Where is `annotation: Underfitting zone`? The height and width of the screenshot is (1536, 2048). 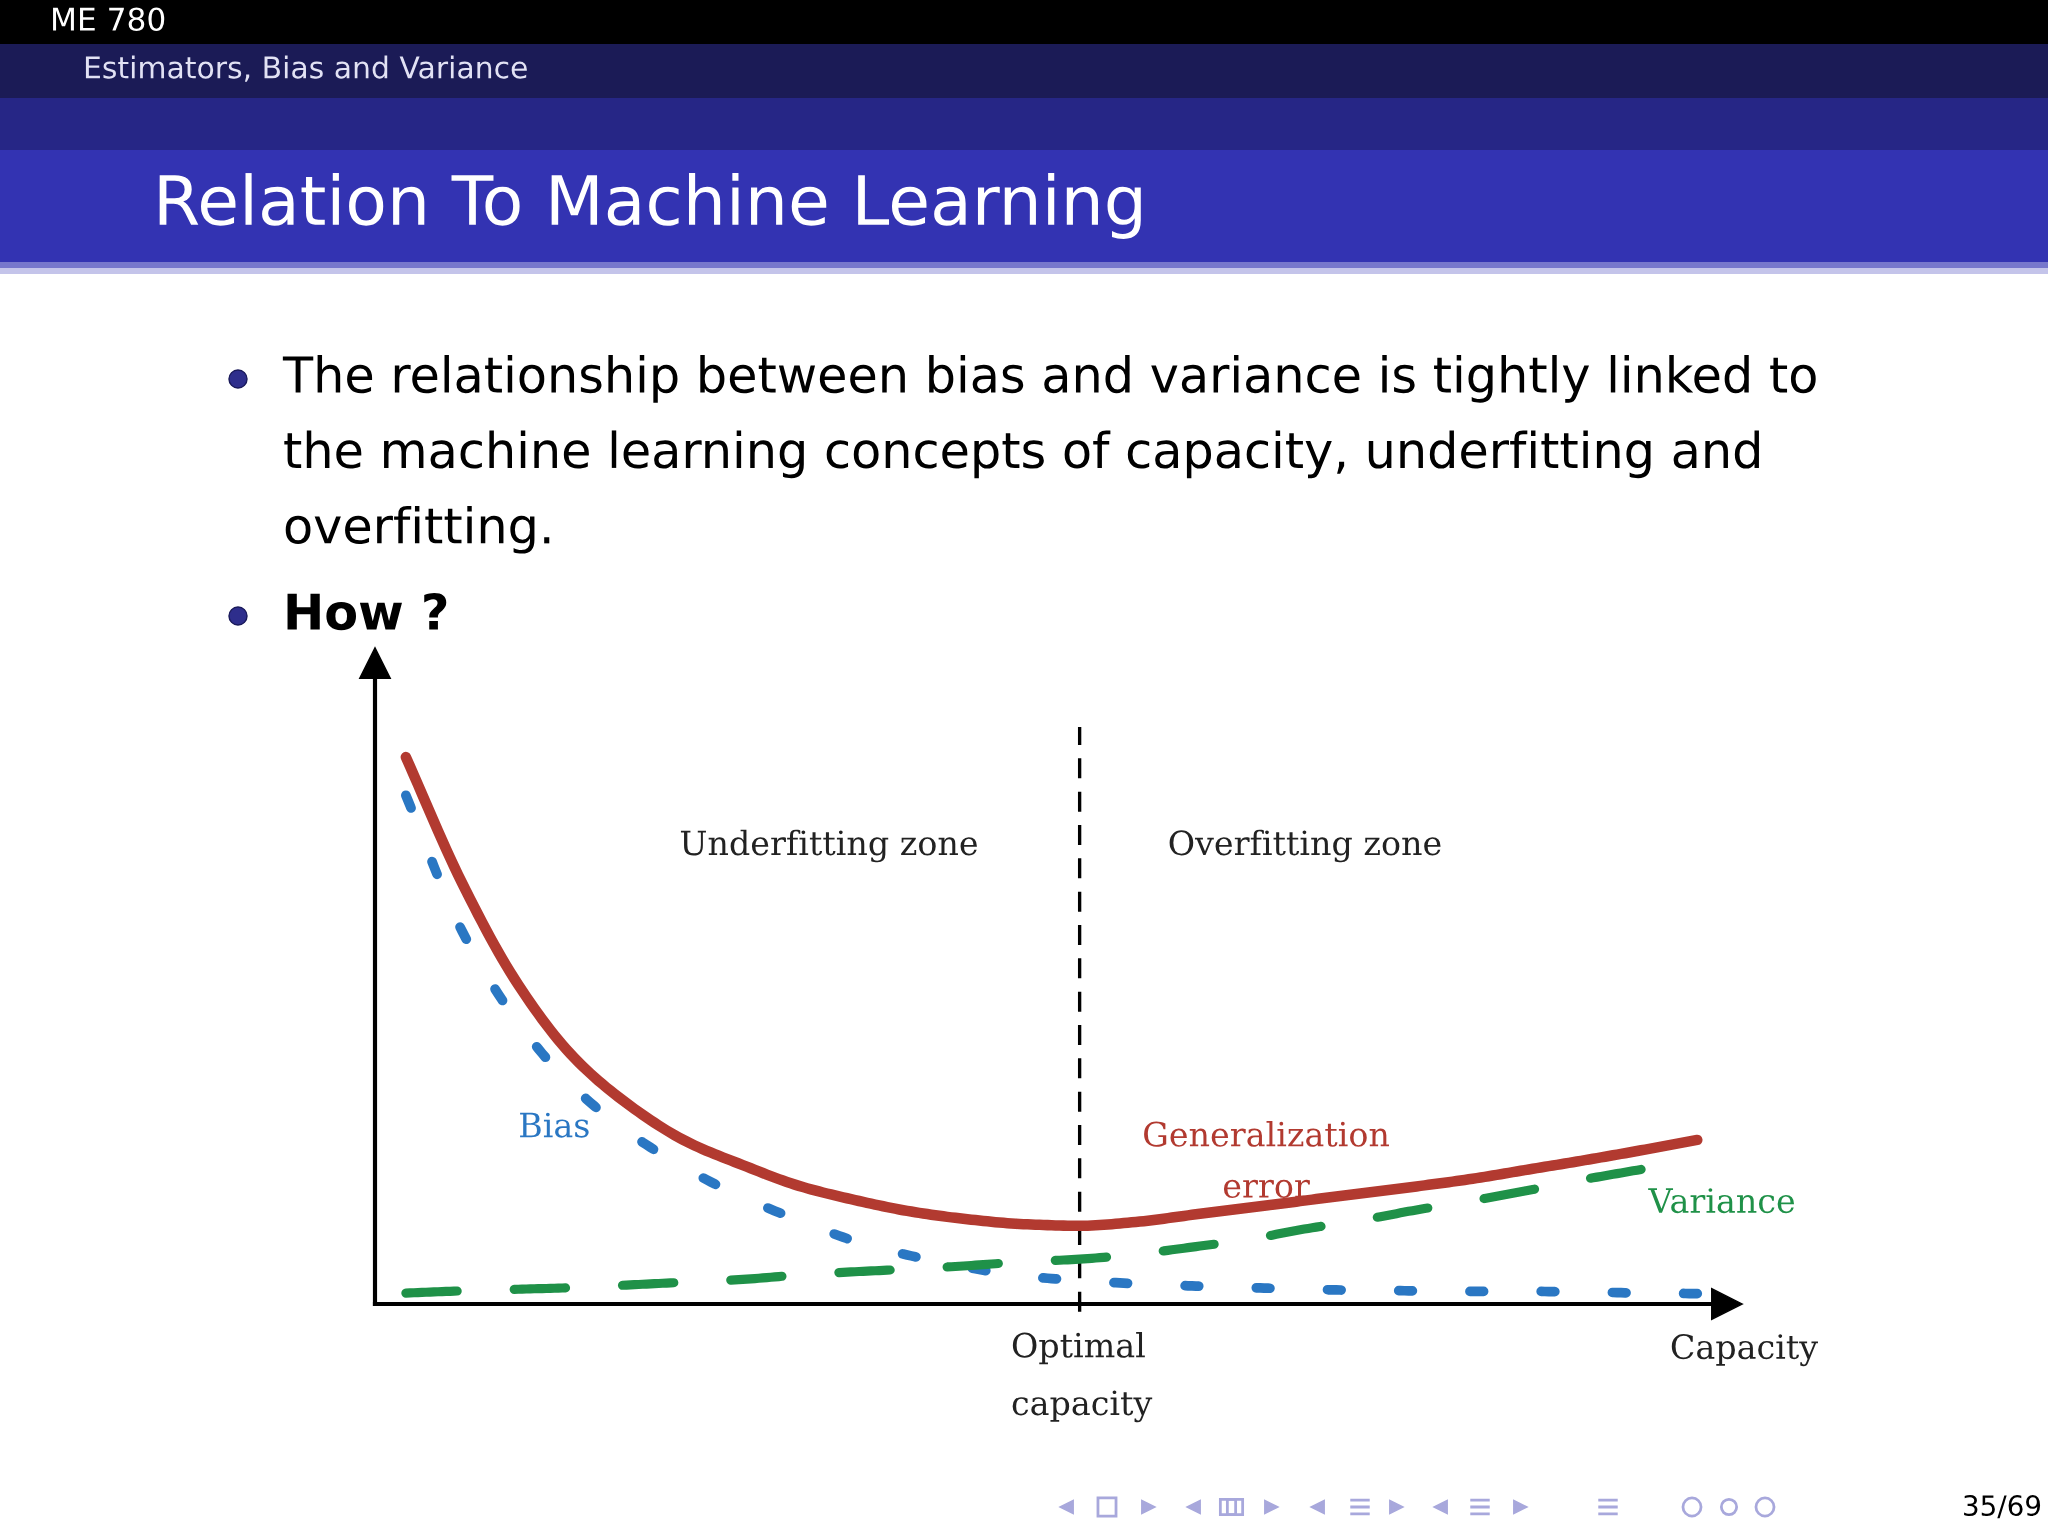 annotation: Underfitting zone is located at coordinates (828, 846).